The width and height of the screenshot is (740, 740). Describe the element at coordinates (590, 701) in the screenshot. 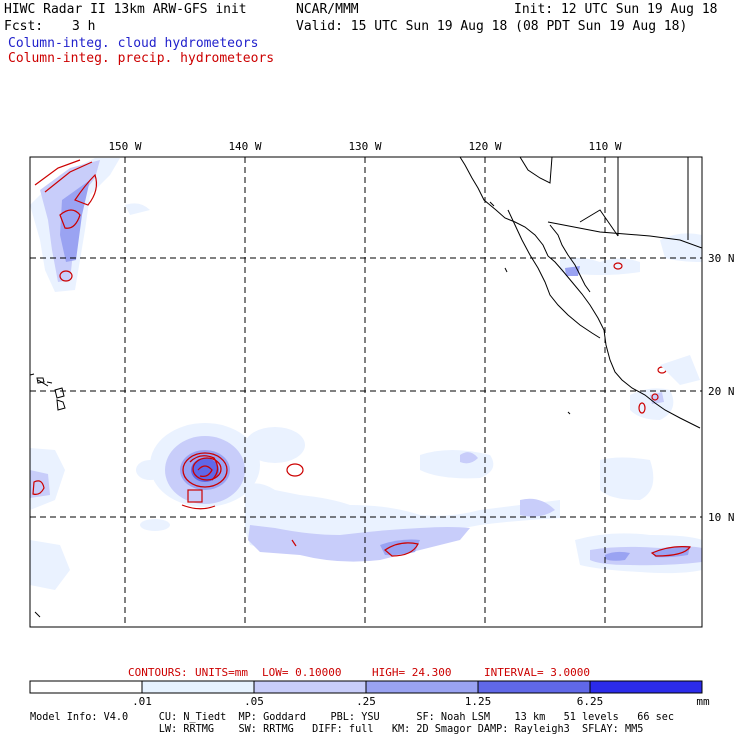

I see `colorbar-label-4: 6.25` at that location.